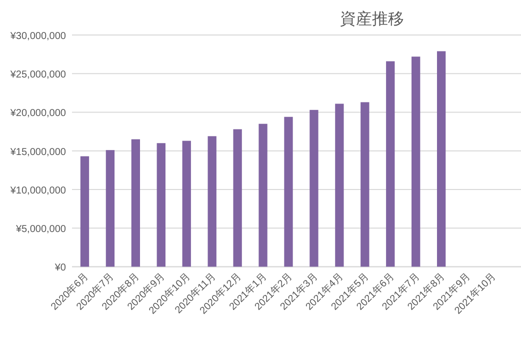 Image resolution: width=521 pixels, height=339 pixels. I want to click on y-tick-label: ¥10,000,000, so click(37, 190).